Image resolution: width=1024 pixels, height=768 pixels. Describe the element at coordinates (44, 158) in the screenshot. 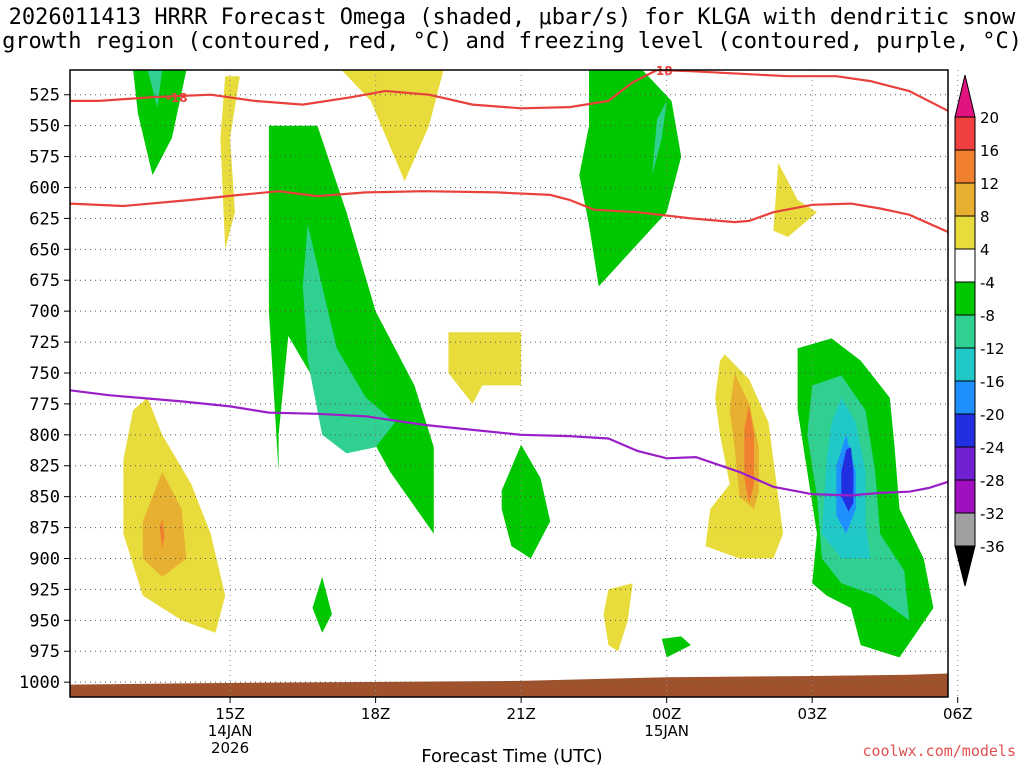

I see `y-tick-label: 575` at that location.